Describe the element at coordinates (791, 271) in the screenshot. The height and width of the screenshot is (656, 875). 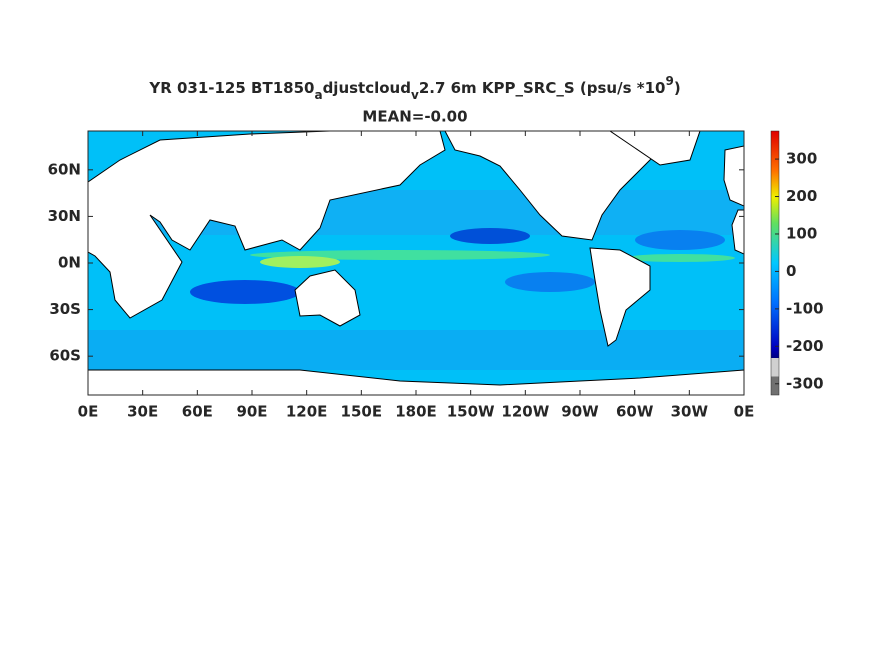
I see `colorbar-tick-label: 0` at that location.